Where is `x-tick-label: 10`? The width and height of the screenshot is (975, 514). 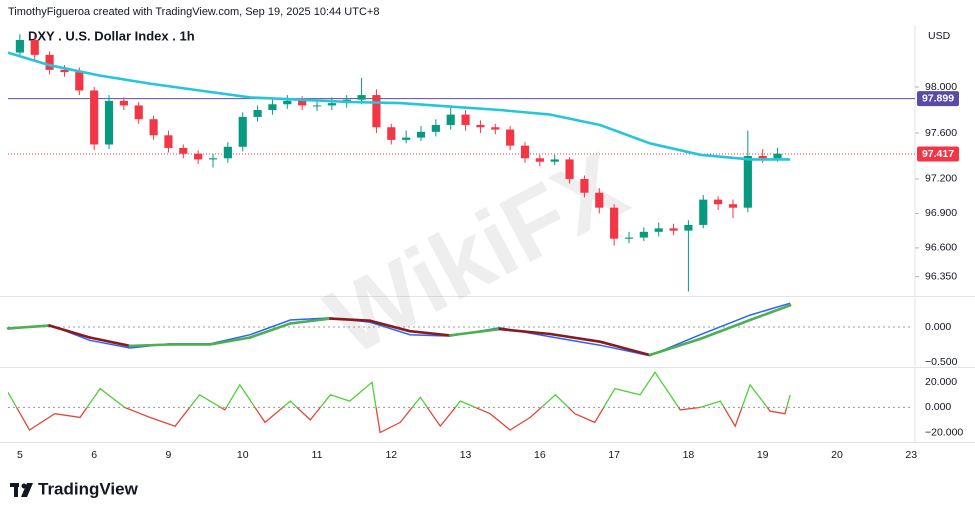 x-tick-label: 10 is located at coordinates (243, 455).